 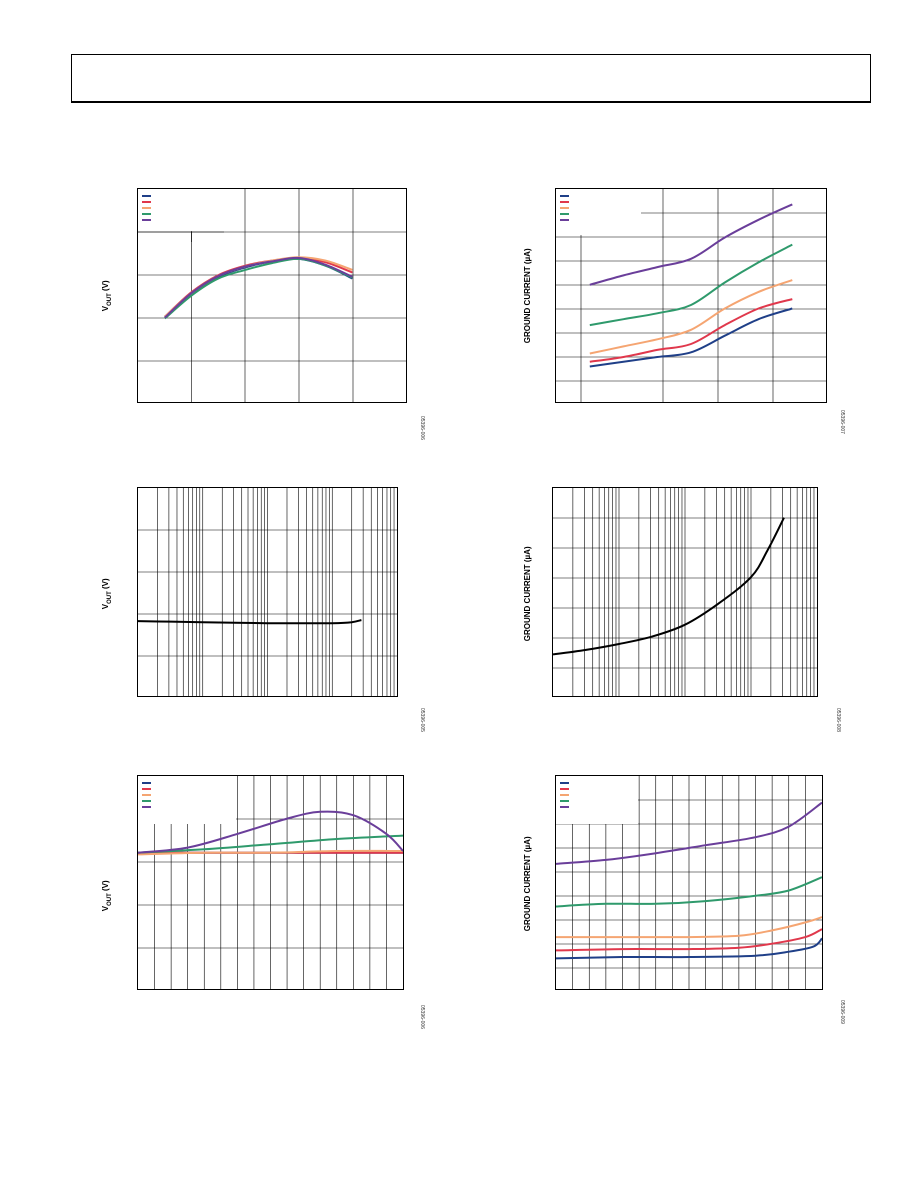 I want to click on figure-id: 05396-009, so click(x=842, y=1012).